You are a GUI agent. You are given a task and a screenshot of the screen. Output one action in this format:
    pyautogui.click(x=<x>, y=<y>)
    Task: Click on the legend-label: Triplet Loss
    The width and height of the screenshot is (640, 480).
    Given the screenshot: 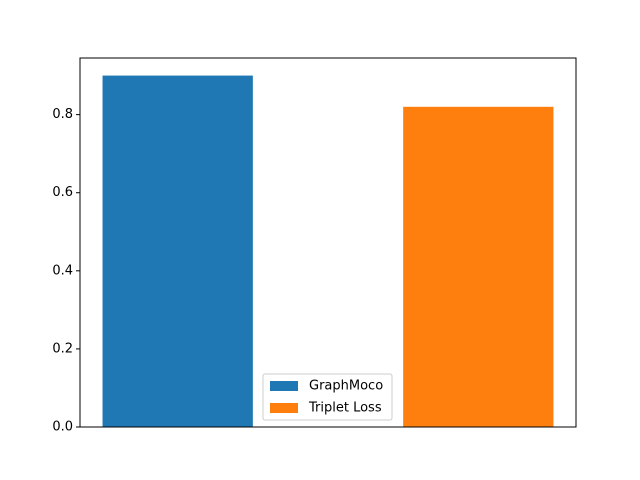 What is the action you would take?
    pyautogui.click(x=345, y=408)
    